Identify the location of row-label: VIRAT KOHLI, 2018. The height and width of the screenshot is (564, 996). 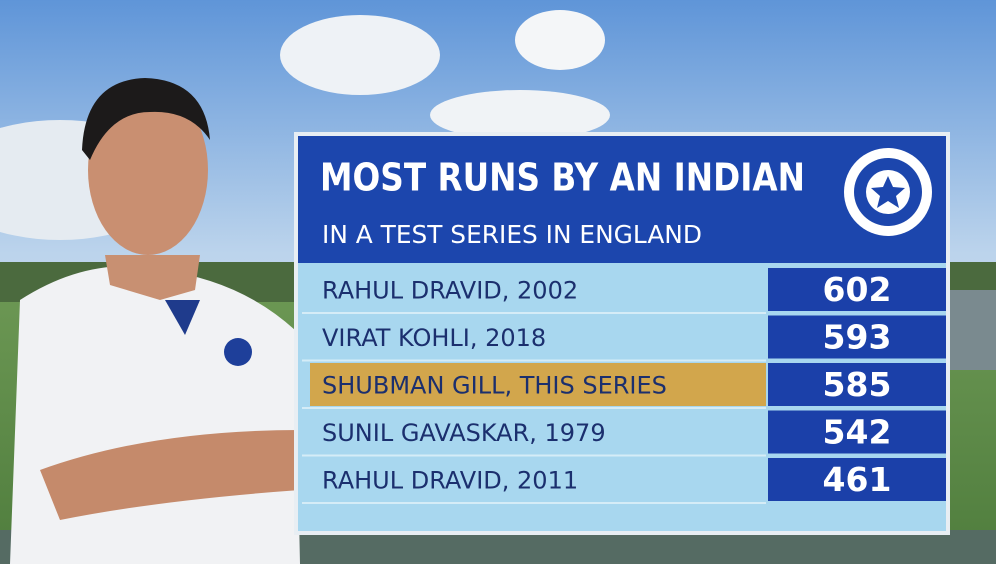
(434, 338).